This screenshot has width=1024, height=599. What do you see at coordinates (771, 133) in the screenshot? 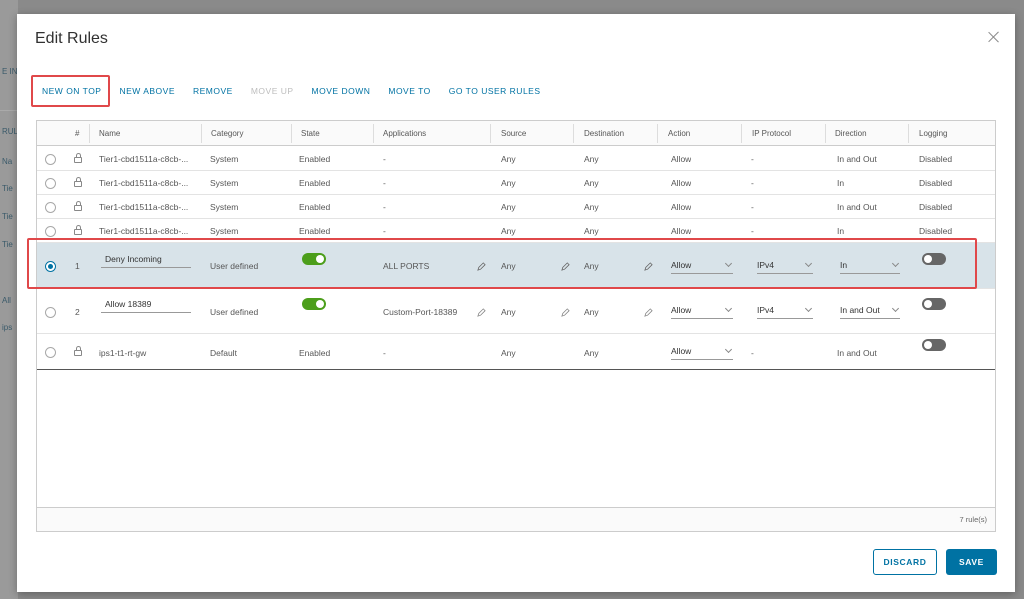
I see `col-header-ip-protocol: IP Protocol` at bounding box center [771, 133].